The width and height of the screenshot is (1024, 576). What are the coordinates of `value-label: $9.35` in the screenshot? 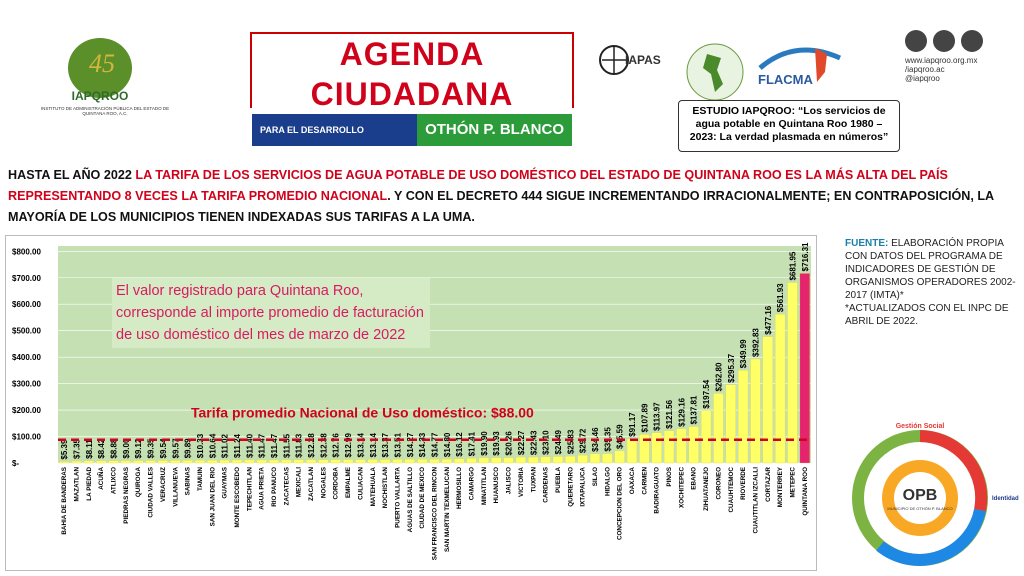 It's located at (151, 448).